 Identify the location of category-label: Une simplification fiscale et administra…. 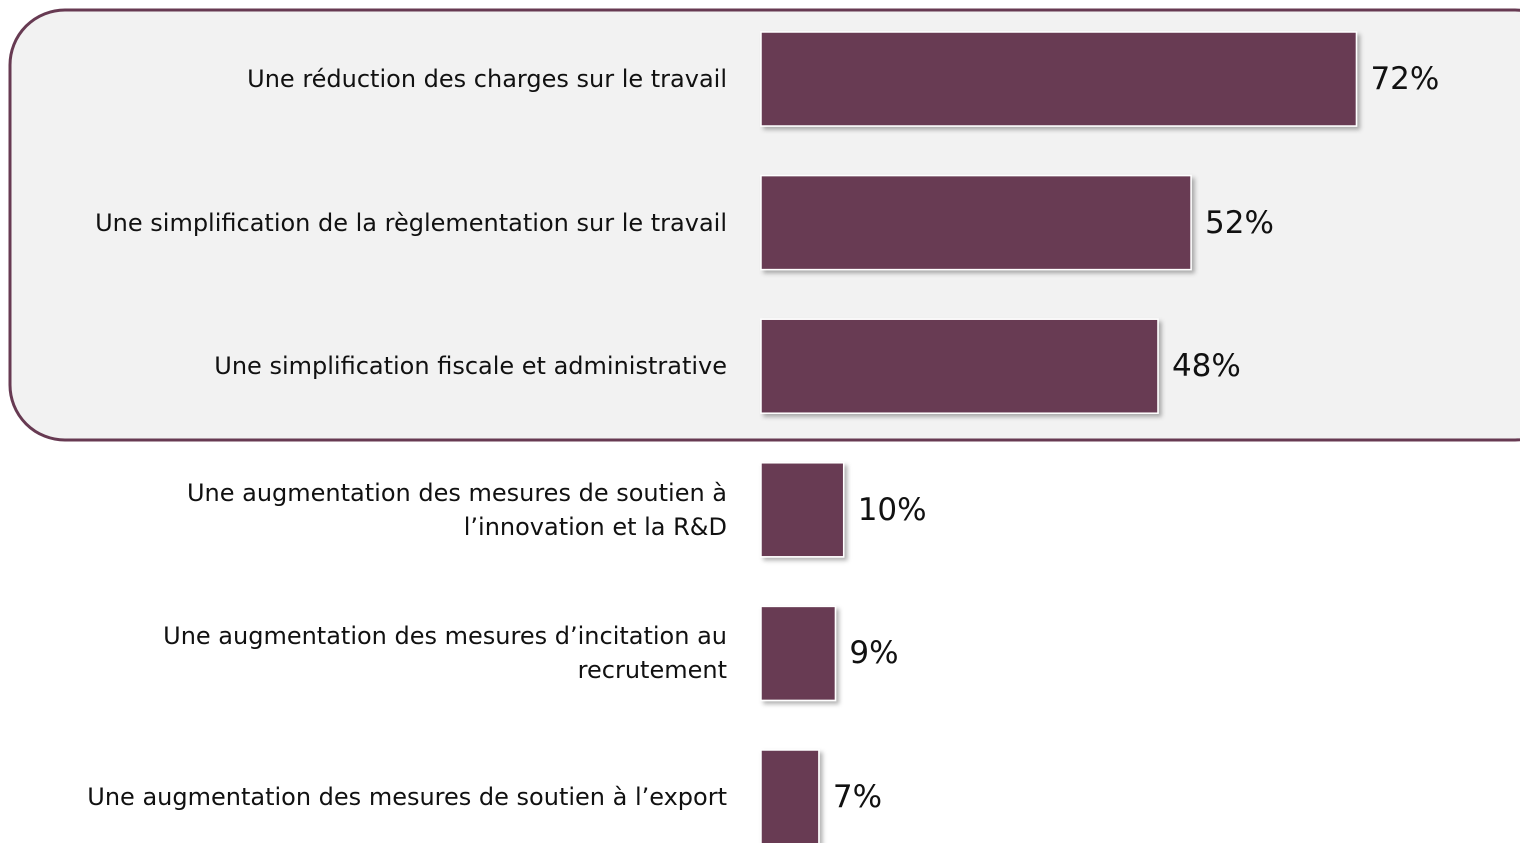
(470, 366).